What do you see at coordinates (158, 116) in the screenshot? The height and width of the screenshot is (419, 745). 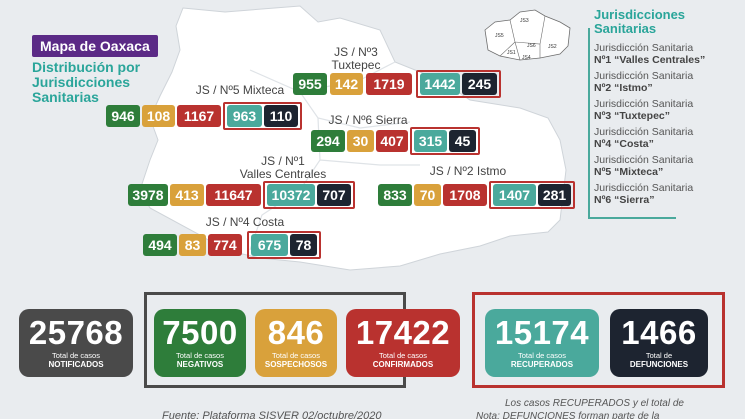 I see `mixteca-sospechosos: 108` at bounding box center [158, 116].